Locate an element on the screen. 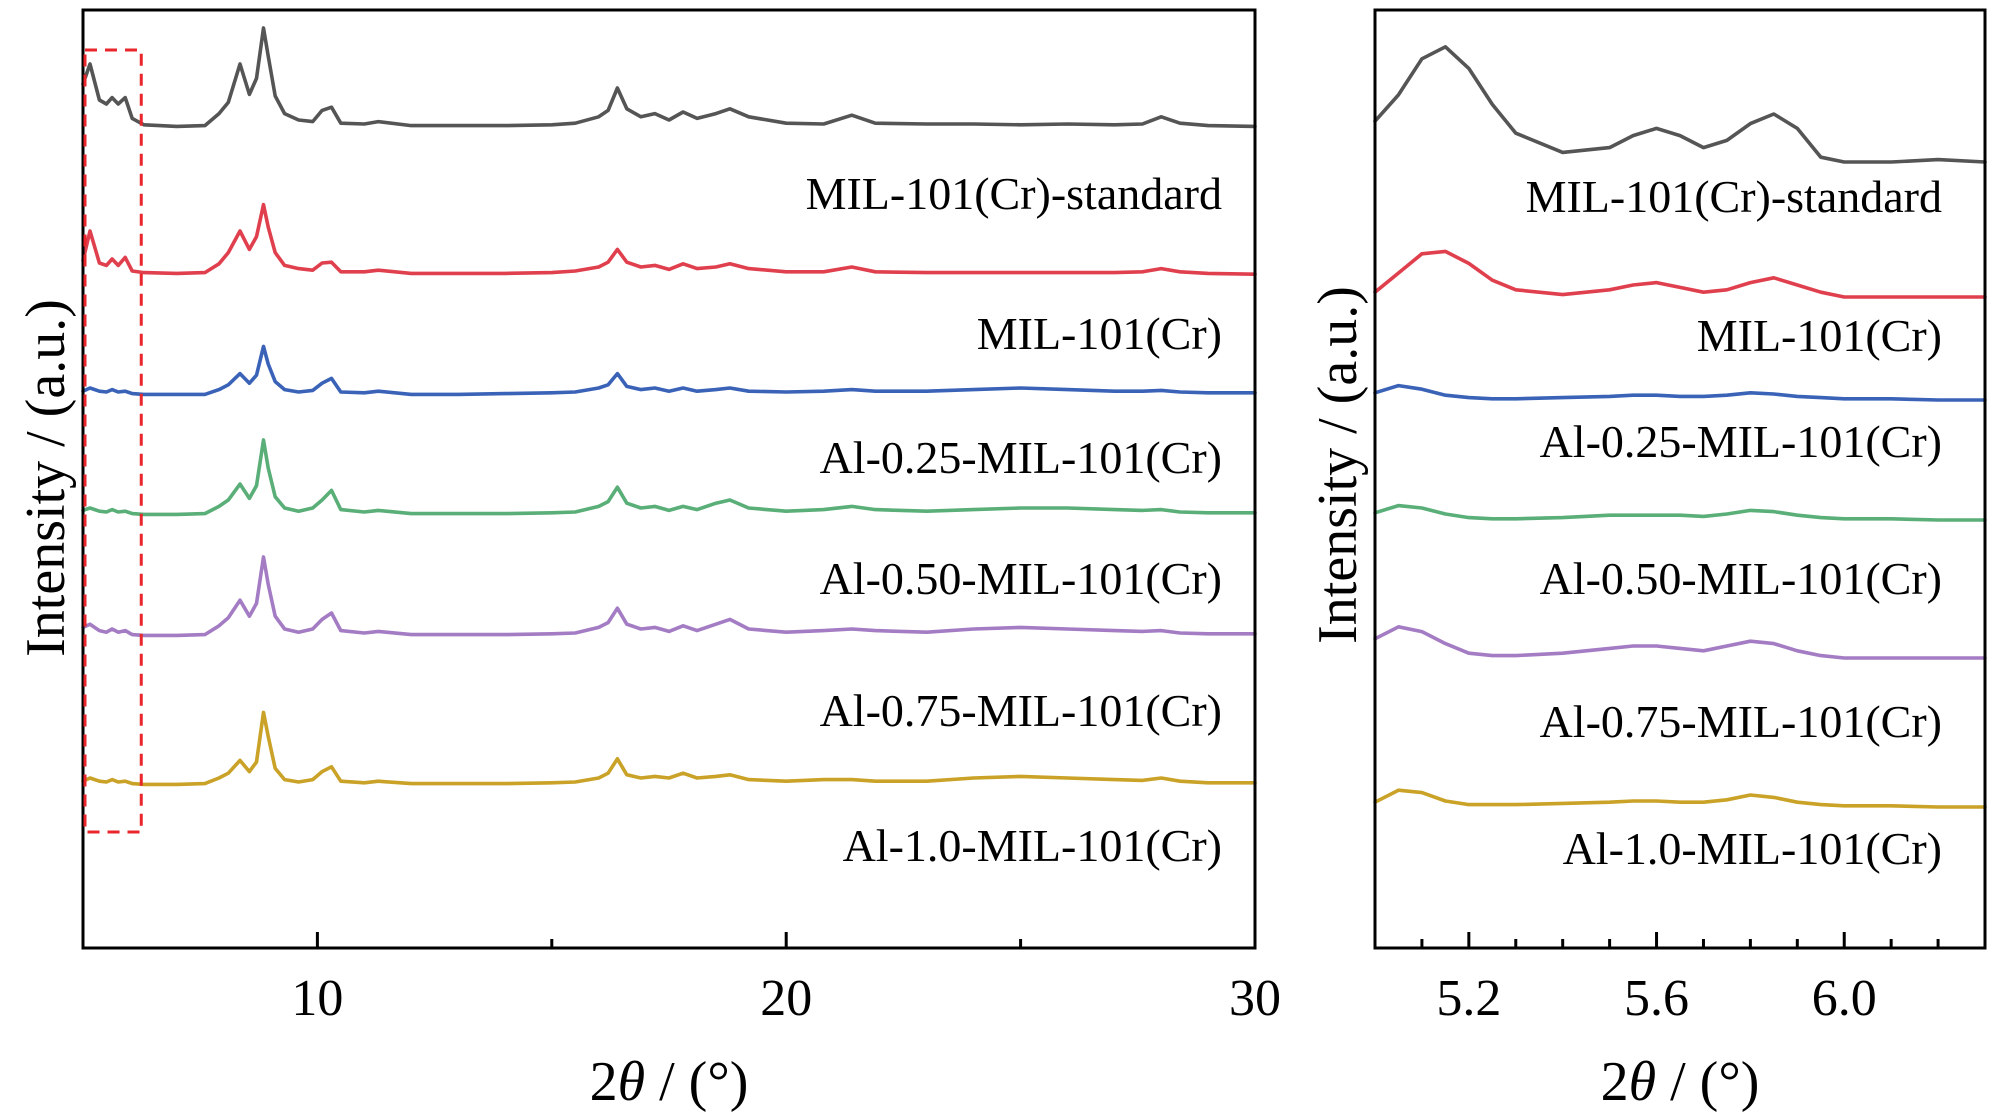 This screenshot has width=1993, height=1112. x-tick-label: 5.6 is located at coordinates (1656, 998).